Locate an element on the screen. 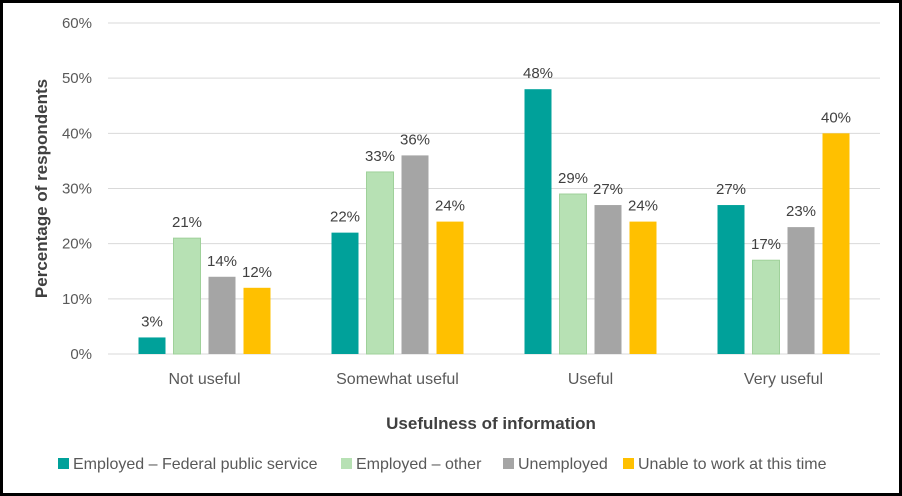  x-category-label: Not useful is located at coordinates (204, 379).